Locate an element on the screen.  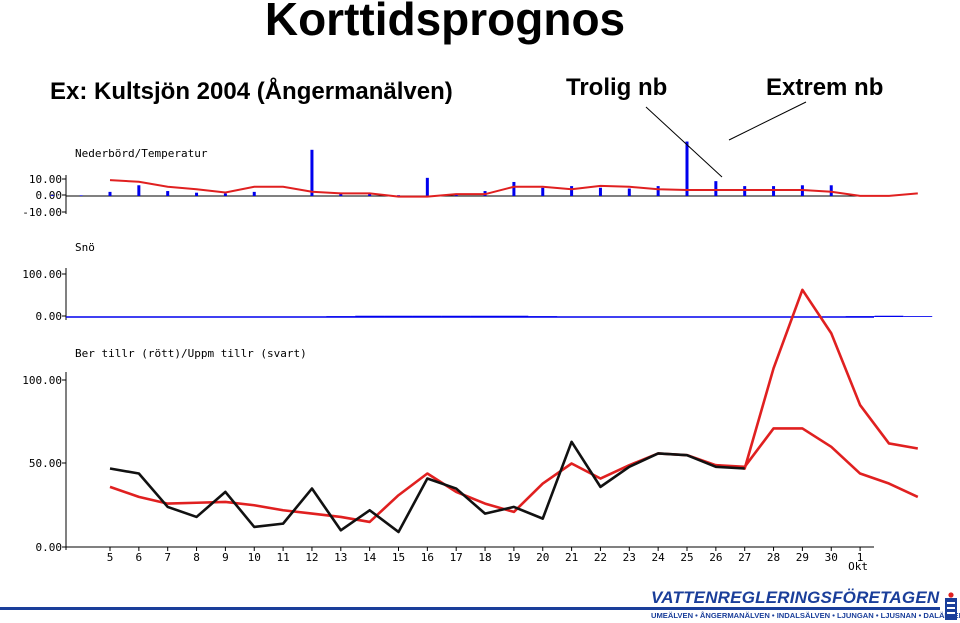
page-title: Korttidsprognos is located at coordinates (445, 22).